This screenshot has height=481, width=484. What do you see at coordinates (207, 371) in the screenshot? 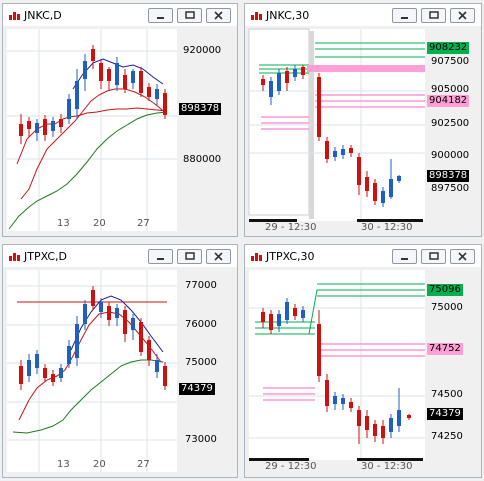
I see `price-axis: 77000 76000 75000 74379 73000` at bounding box center [207, 371].